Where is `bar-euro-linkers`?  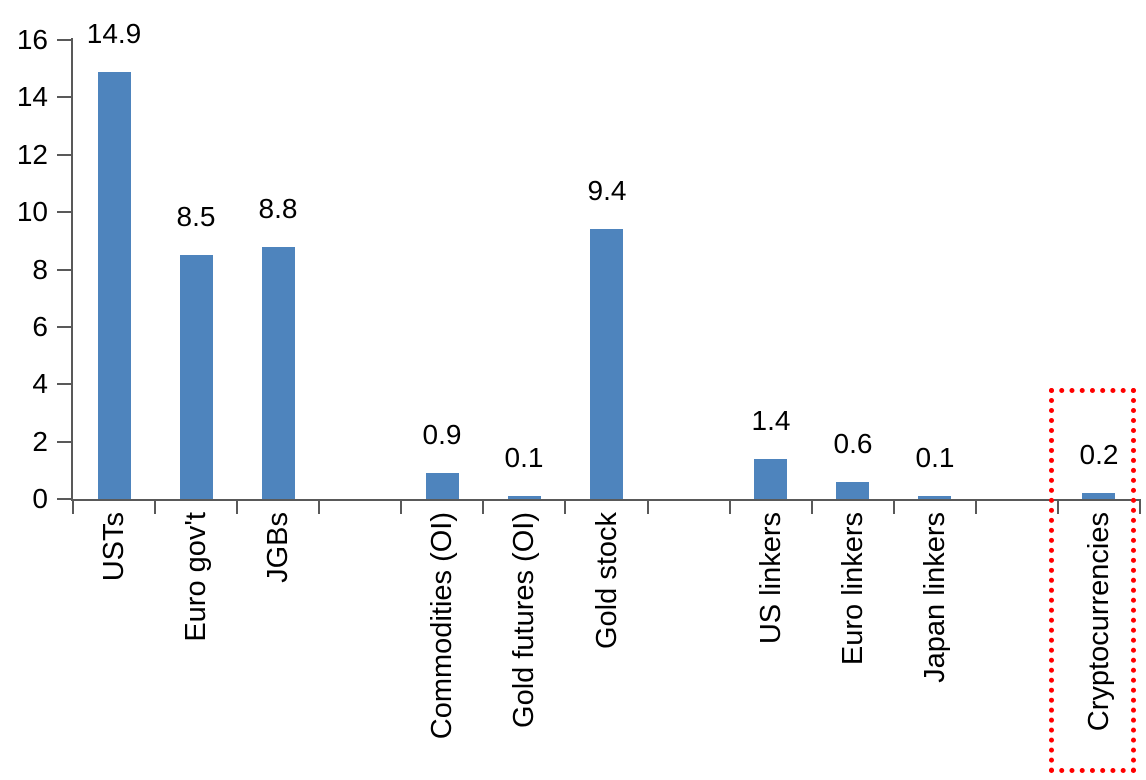
bar-euro-linkers is located at coordinates (852, 490).